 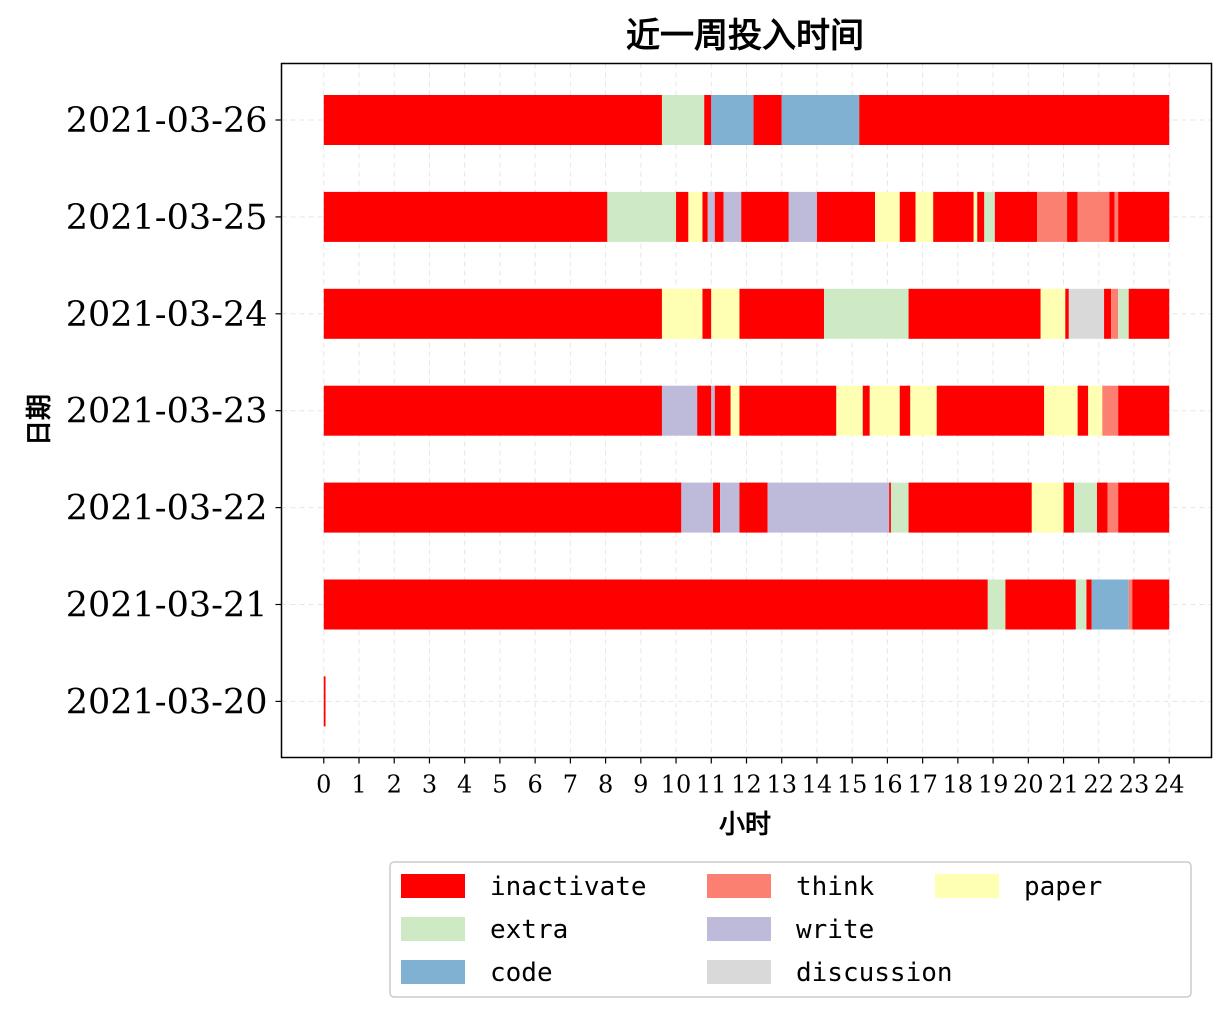 I want to click on x-tick-label: 3, so click(x=429, y=785).